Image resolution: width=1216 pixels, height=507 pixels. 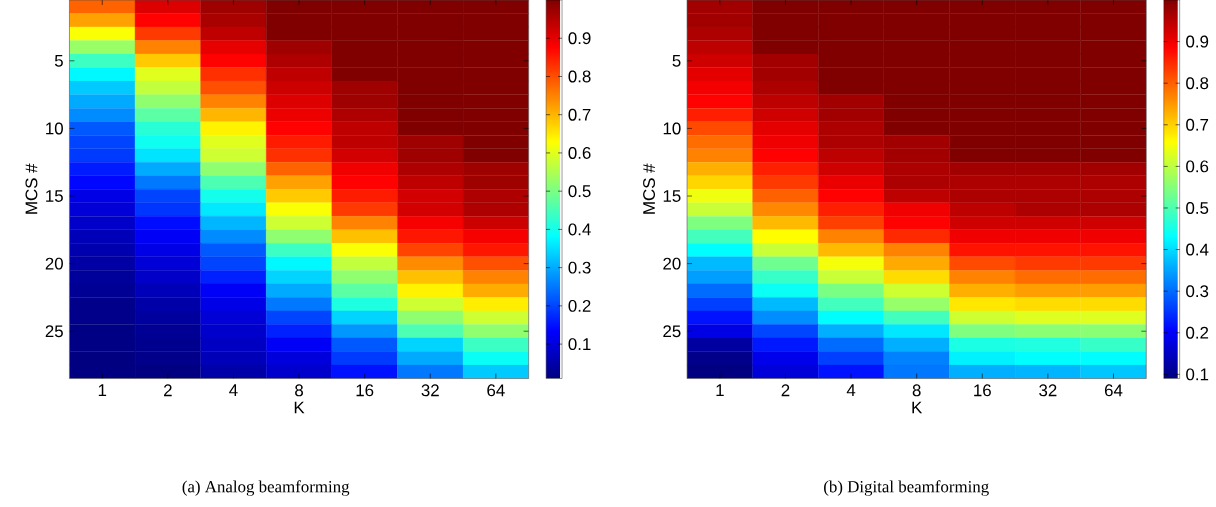 What do you see at coordinates (266, 488) in the screenshot?
I see `text: (a) Analog beamforming` at bounding box center [266, 488].